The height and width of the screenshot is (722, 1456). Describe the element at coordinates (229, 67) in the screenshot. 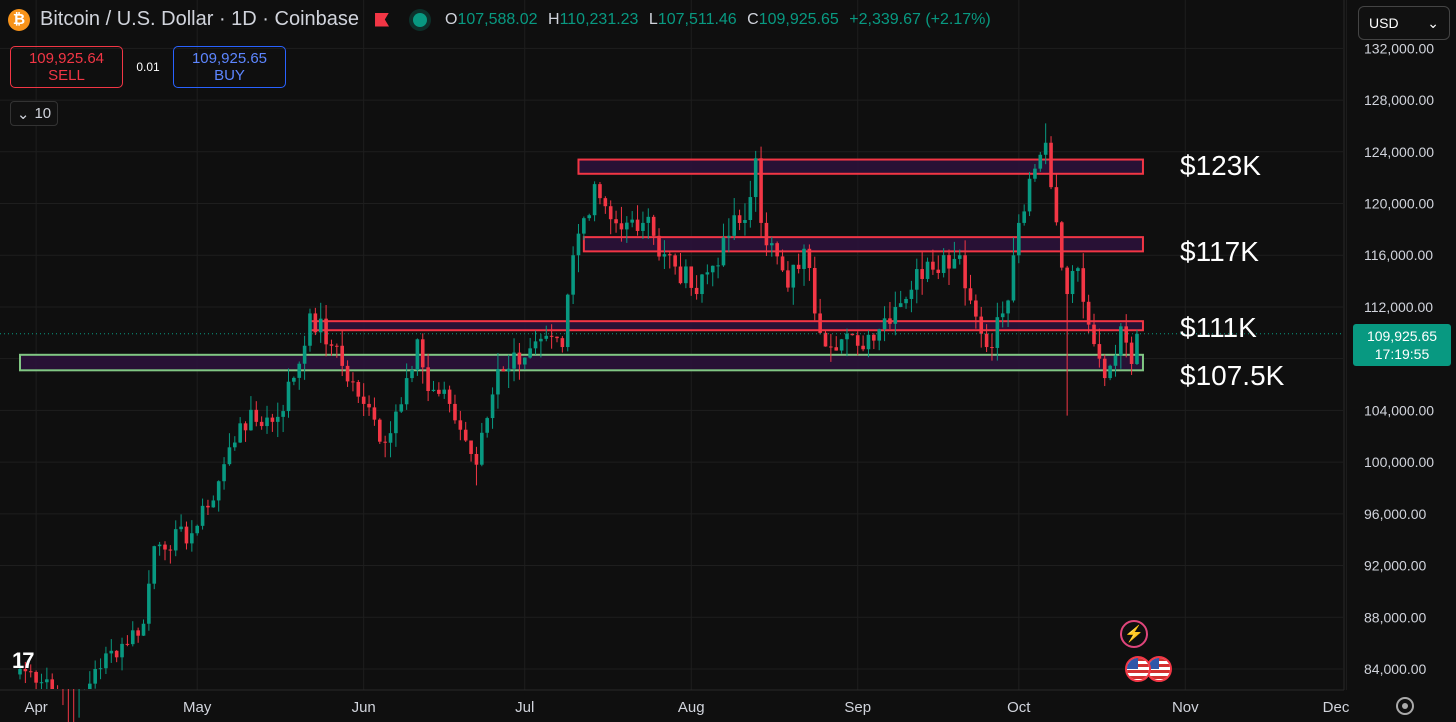

I see `buy-button: 109,925.65 BUY` at that location.